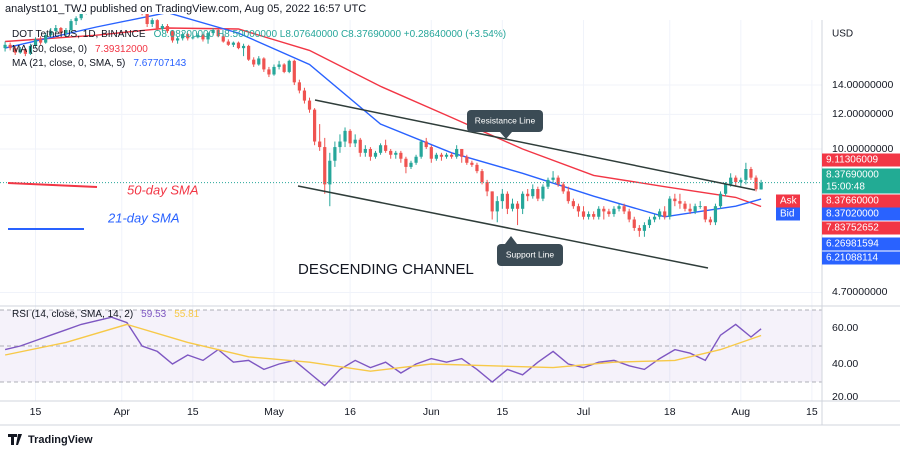 This screenshot has height=454, width=900. Describe the element at coordinates (787, 214) in the screenshot. I see `price-badge-tag: Bid` at that location.